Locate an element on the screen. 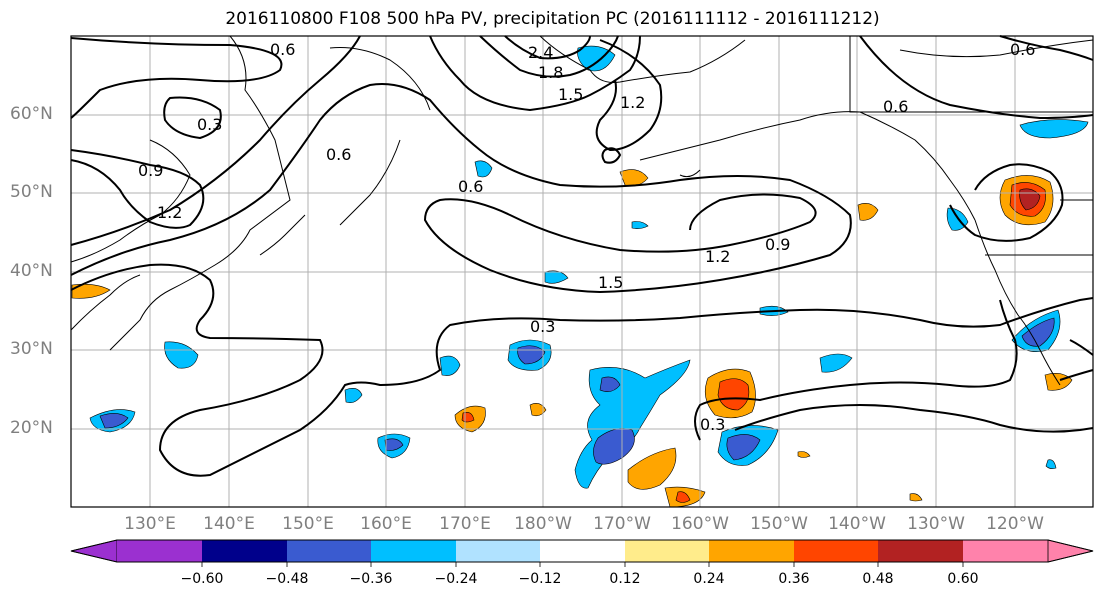 The height and width of the screenshot is (601, 1105). colorbar-extend-min is located at coordinates (94, 551).